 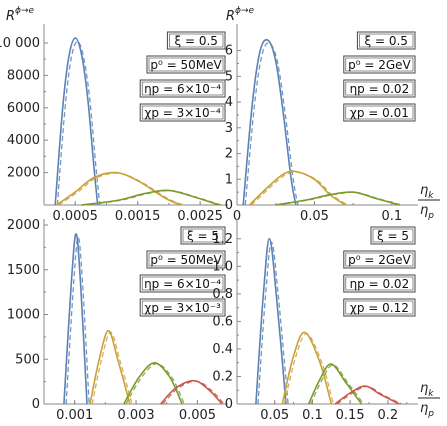 What do you see at coordinates (229, 102) in the screenshot?
I see `y-tick-label: 4` at bounding box center [229, 102].